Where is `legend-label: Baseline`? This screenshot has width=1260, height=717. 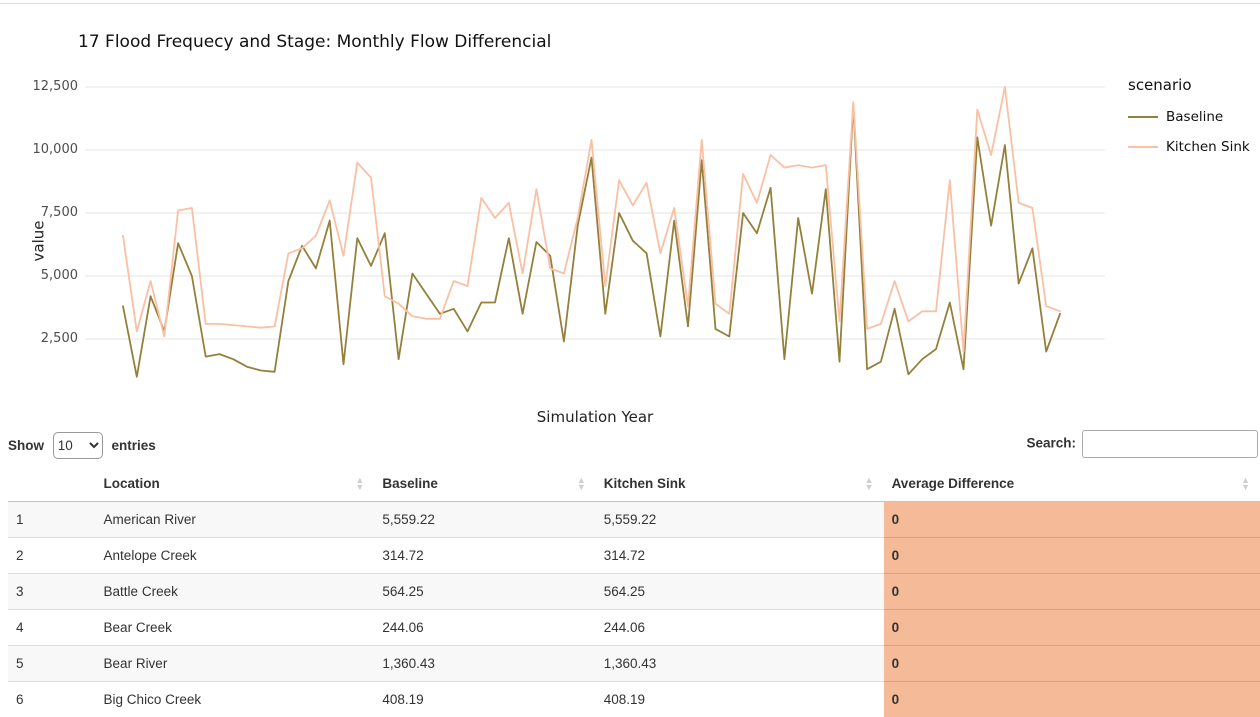
legend-label: Baseline is located at coordinates (1195, 117).